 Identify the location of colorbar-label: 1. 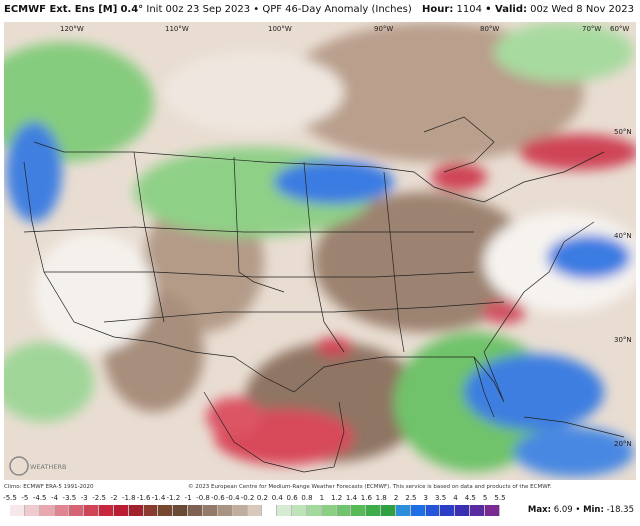
(322, 498).